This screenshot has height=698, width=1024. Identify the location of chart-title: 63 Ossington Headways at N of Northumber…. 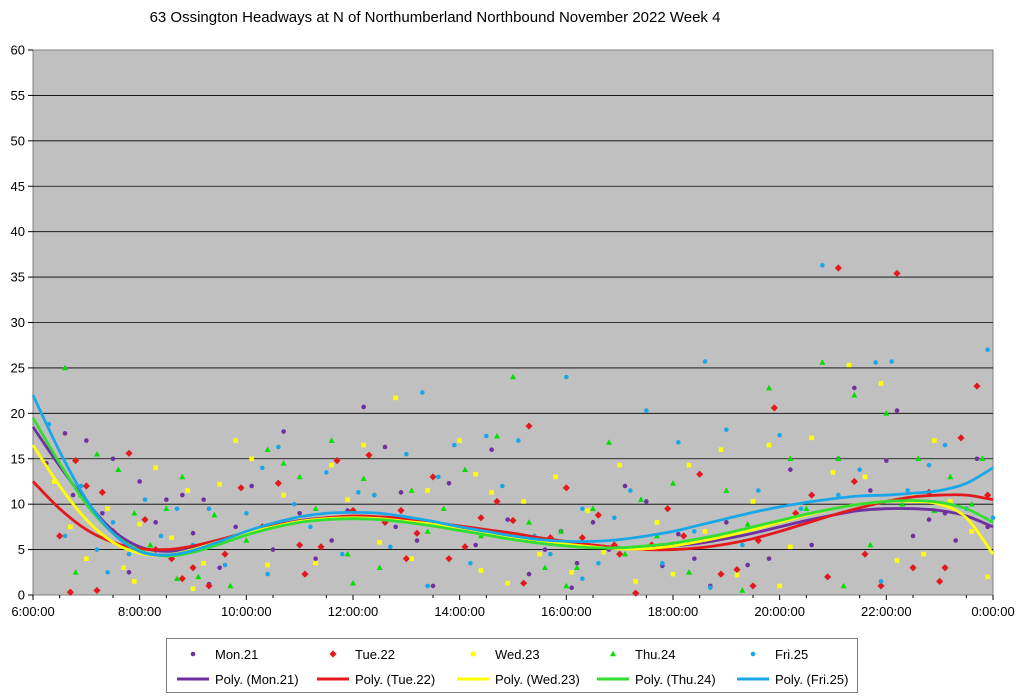
(435, 17).